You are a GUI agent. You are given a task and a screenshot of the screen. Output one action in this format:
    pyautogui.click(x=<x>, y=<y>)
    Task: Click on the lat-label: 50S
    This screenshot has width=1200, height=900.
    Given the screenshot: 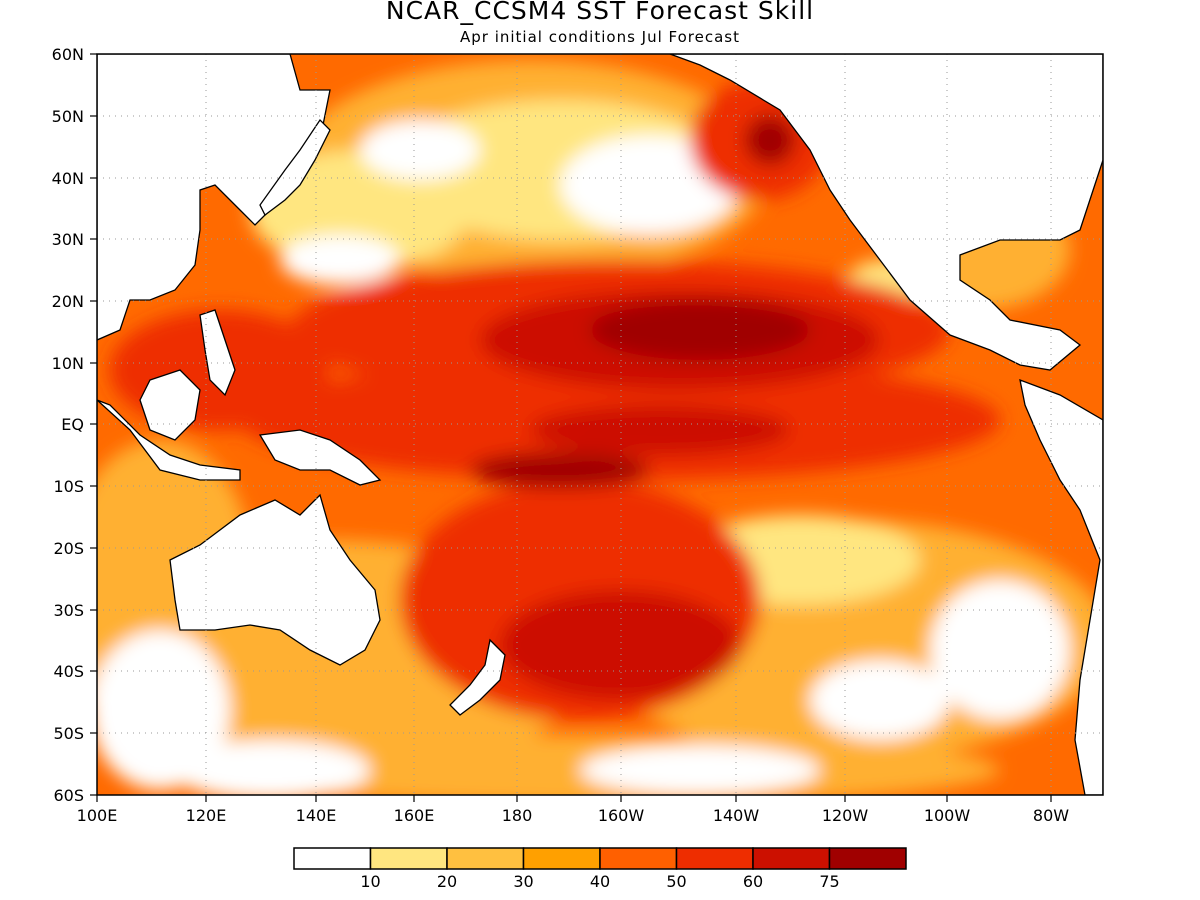 What is the action you would take?
    pyautogui.click(x=68, y=733)
    